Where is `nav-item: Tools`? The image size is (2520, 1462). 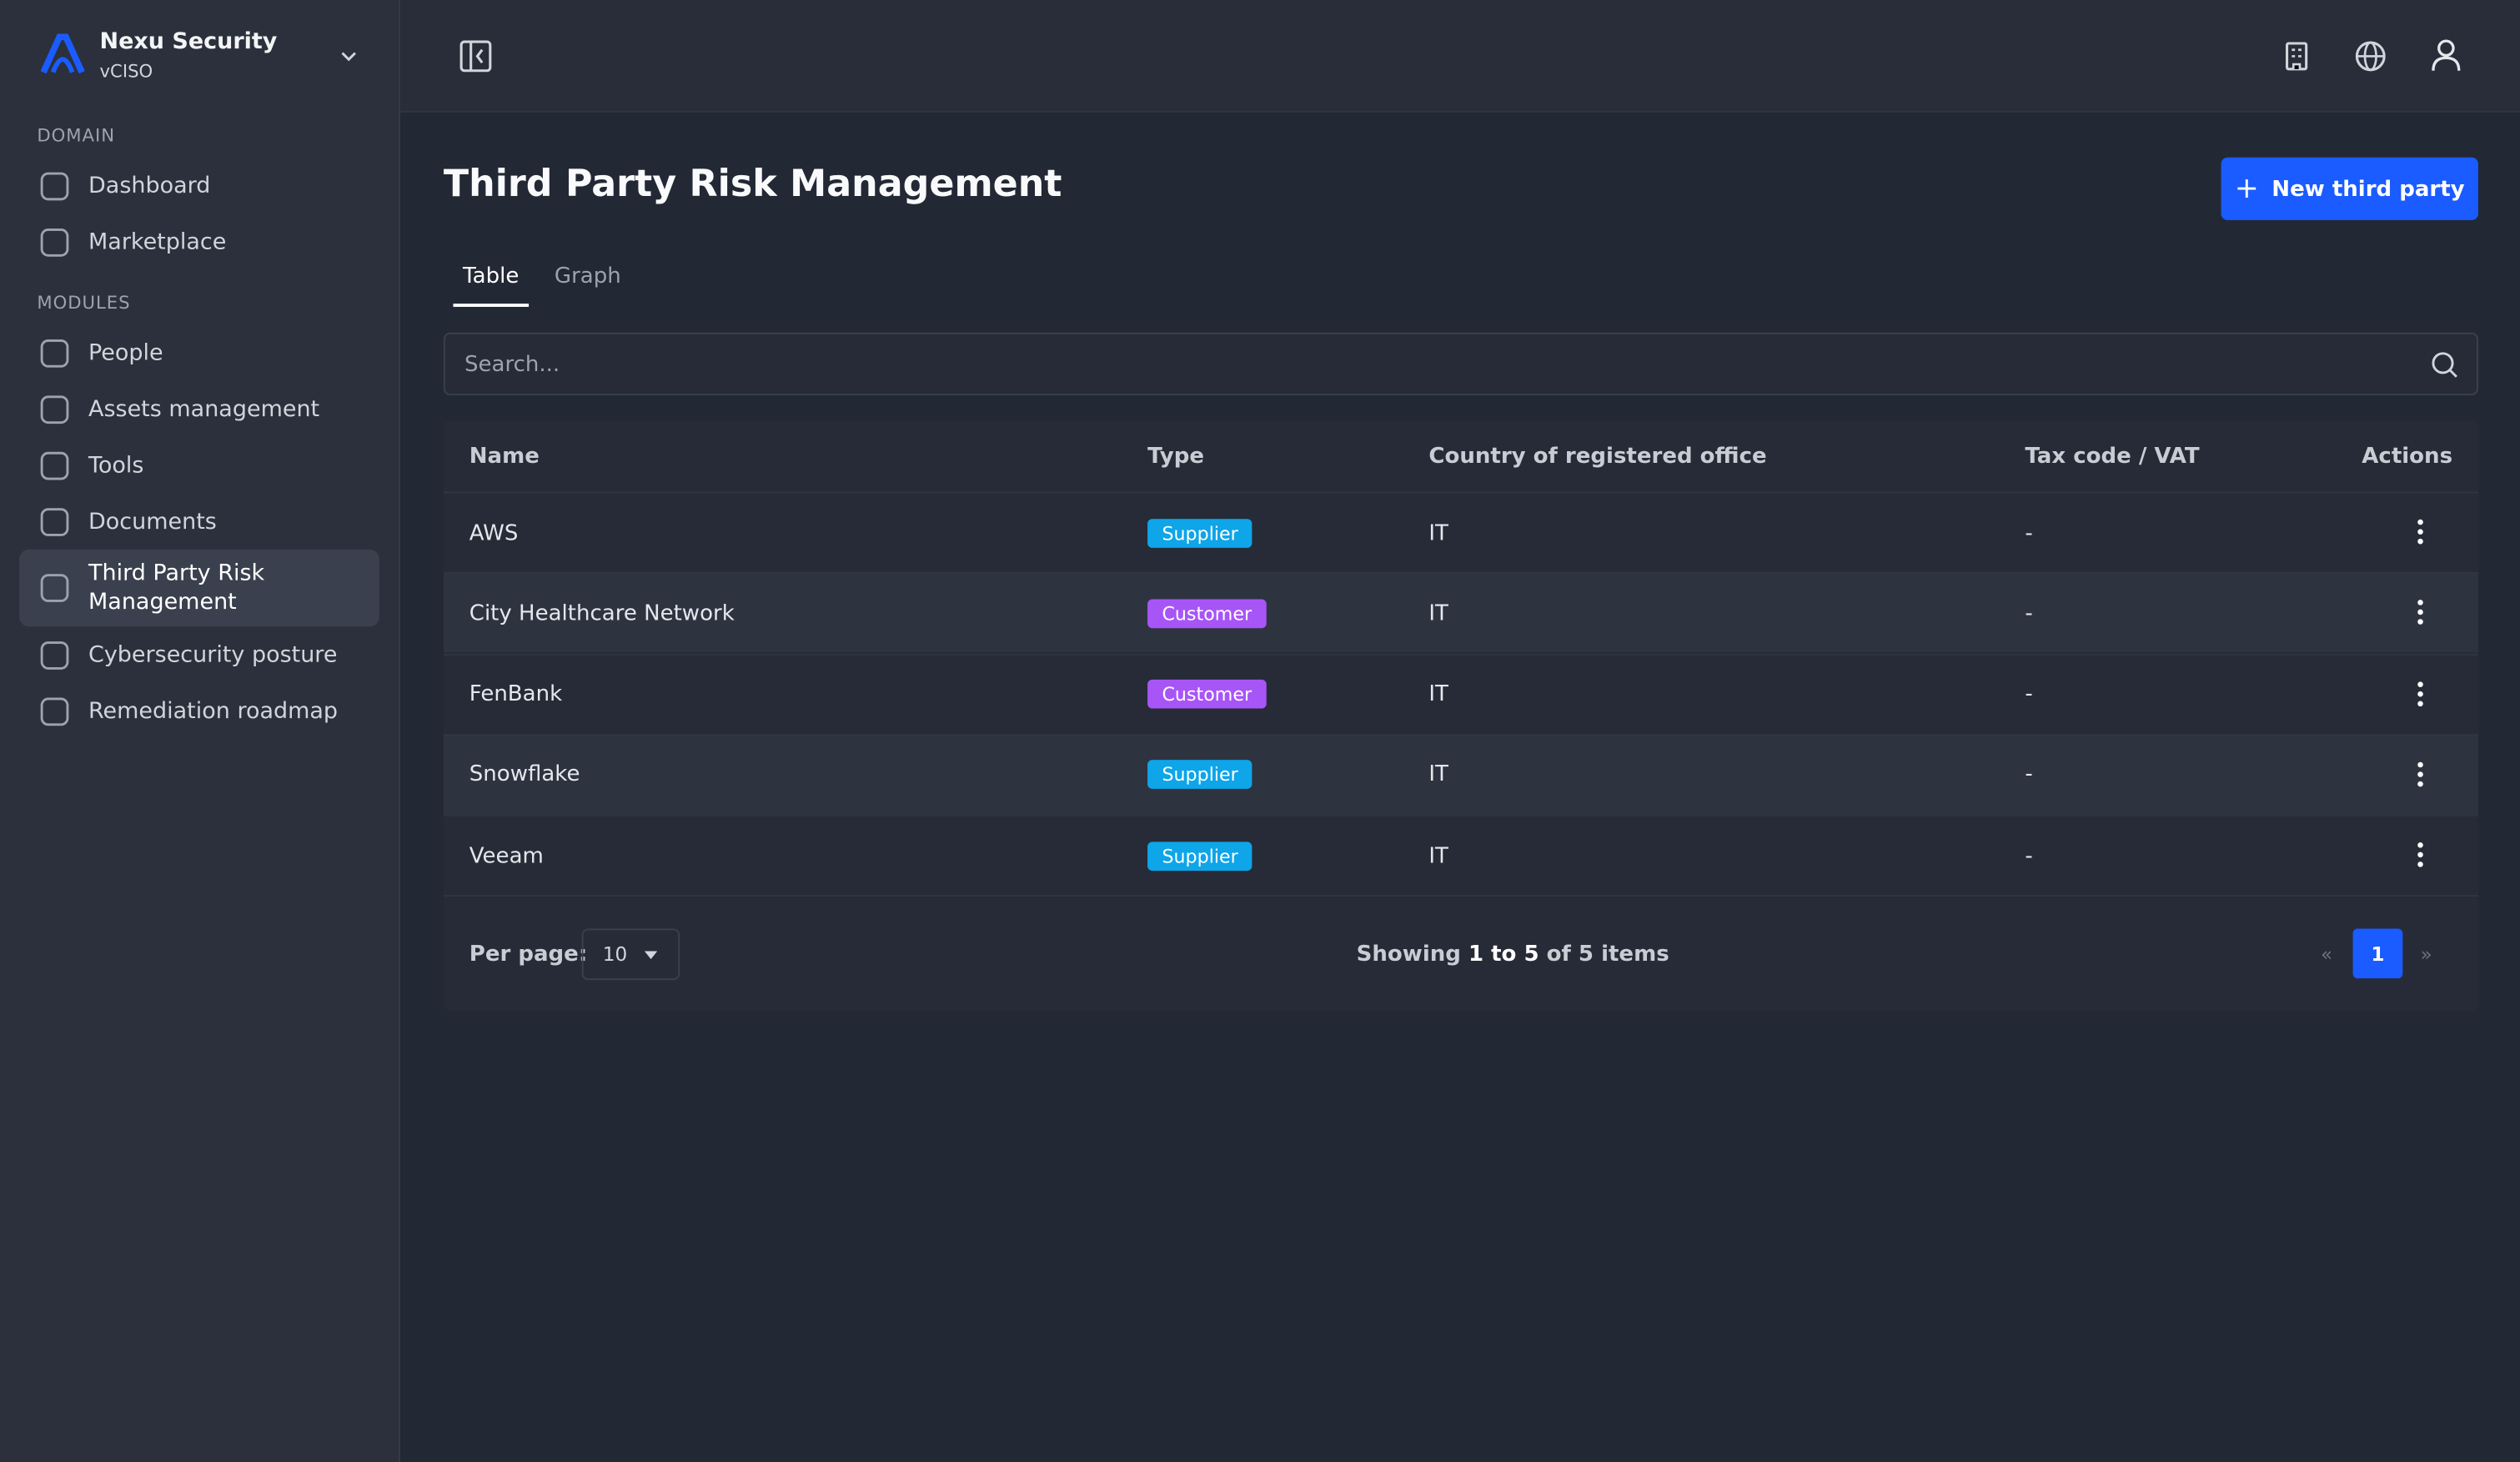 nav-item: Tools is located at coordinates (199, 465).